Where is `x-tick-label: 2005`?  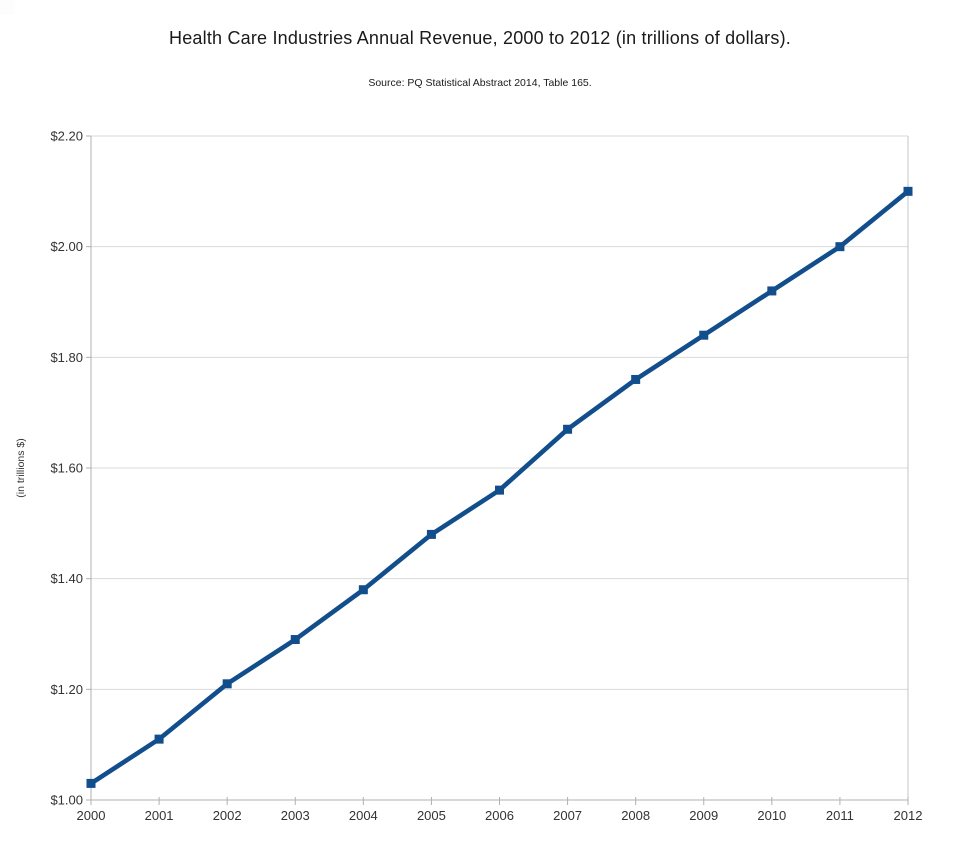 x-tick-label: 2005 is located at coordinates (431, 815).